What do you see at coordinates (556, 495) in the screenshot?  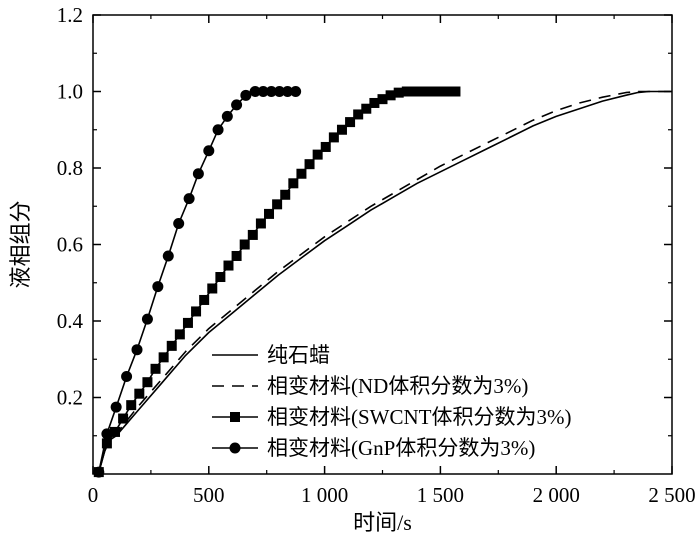 I see `x-tick-label: 2 000` at bounding box center [556, 495].